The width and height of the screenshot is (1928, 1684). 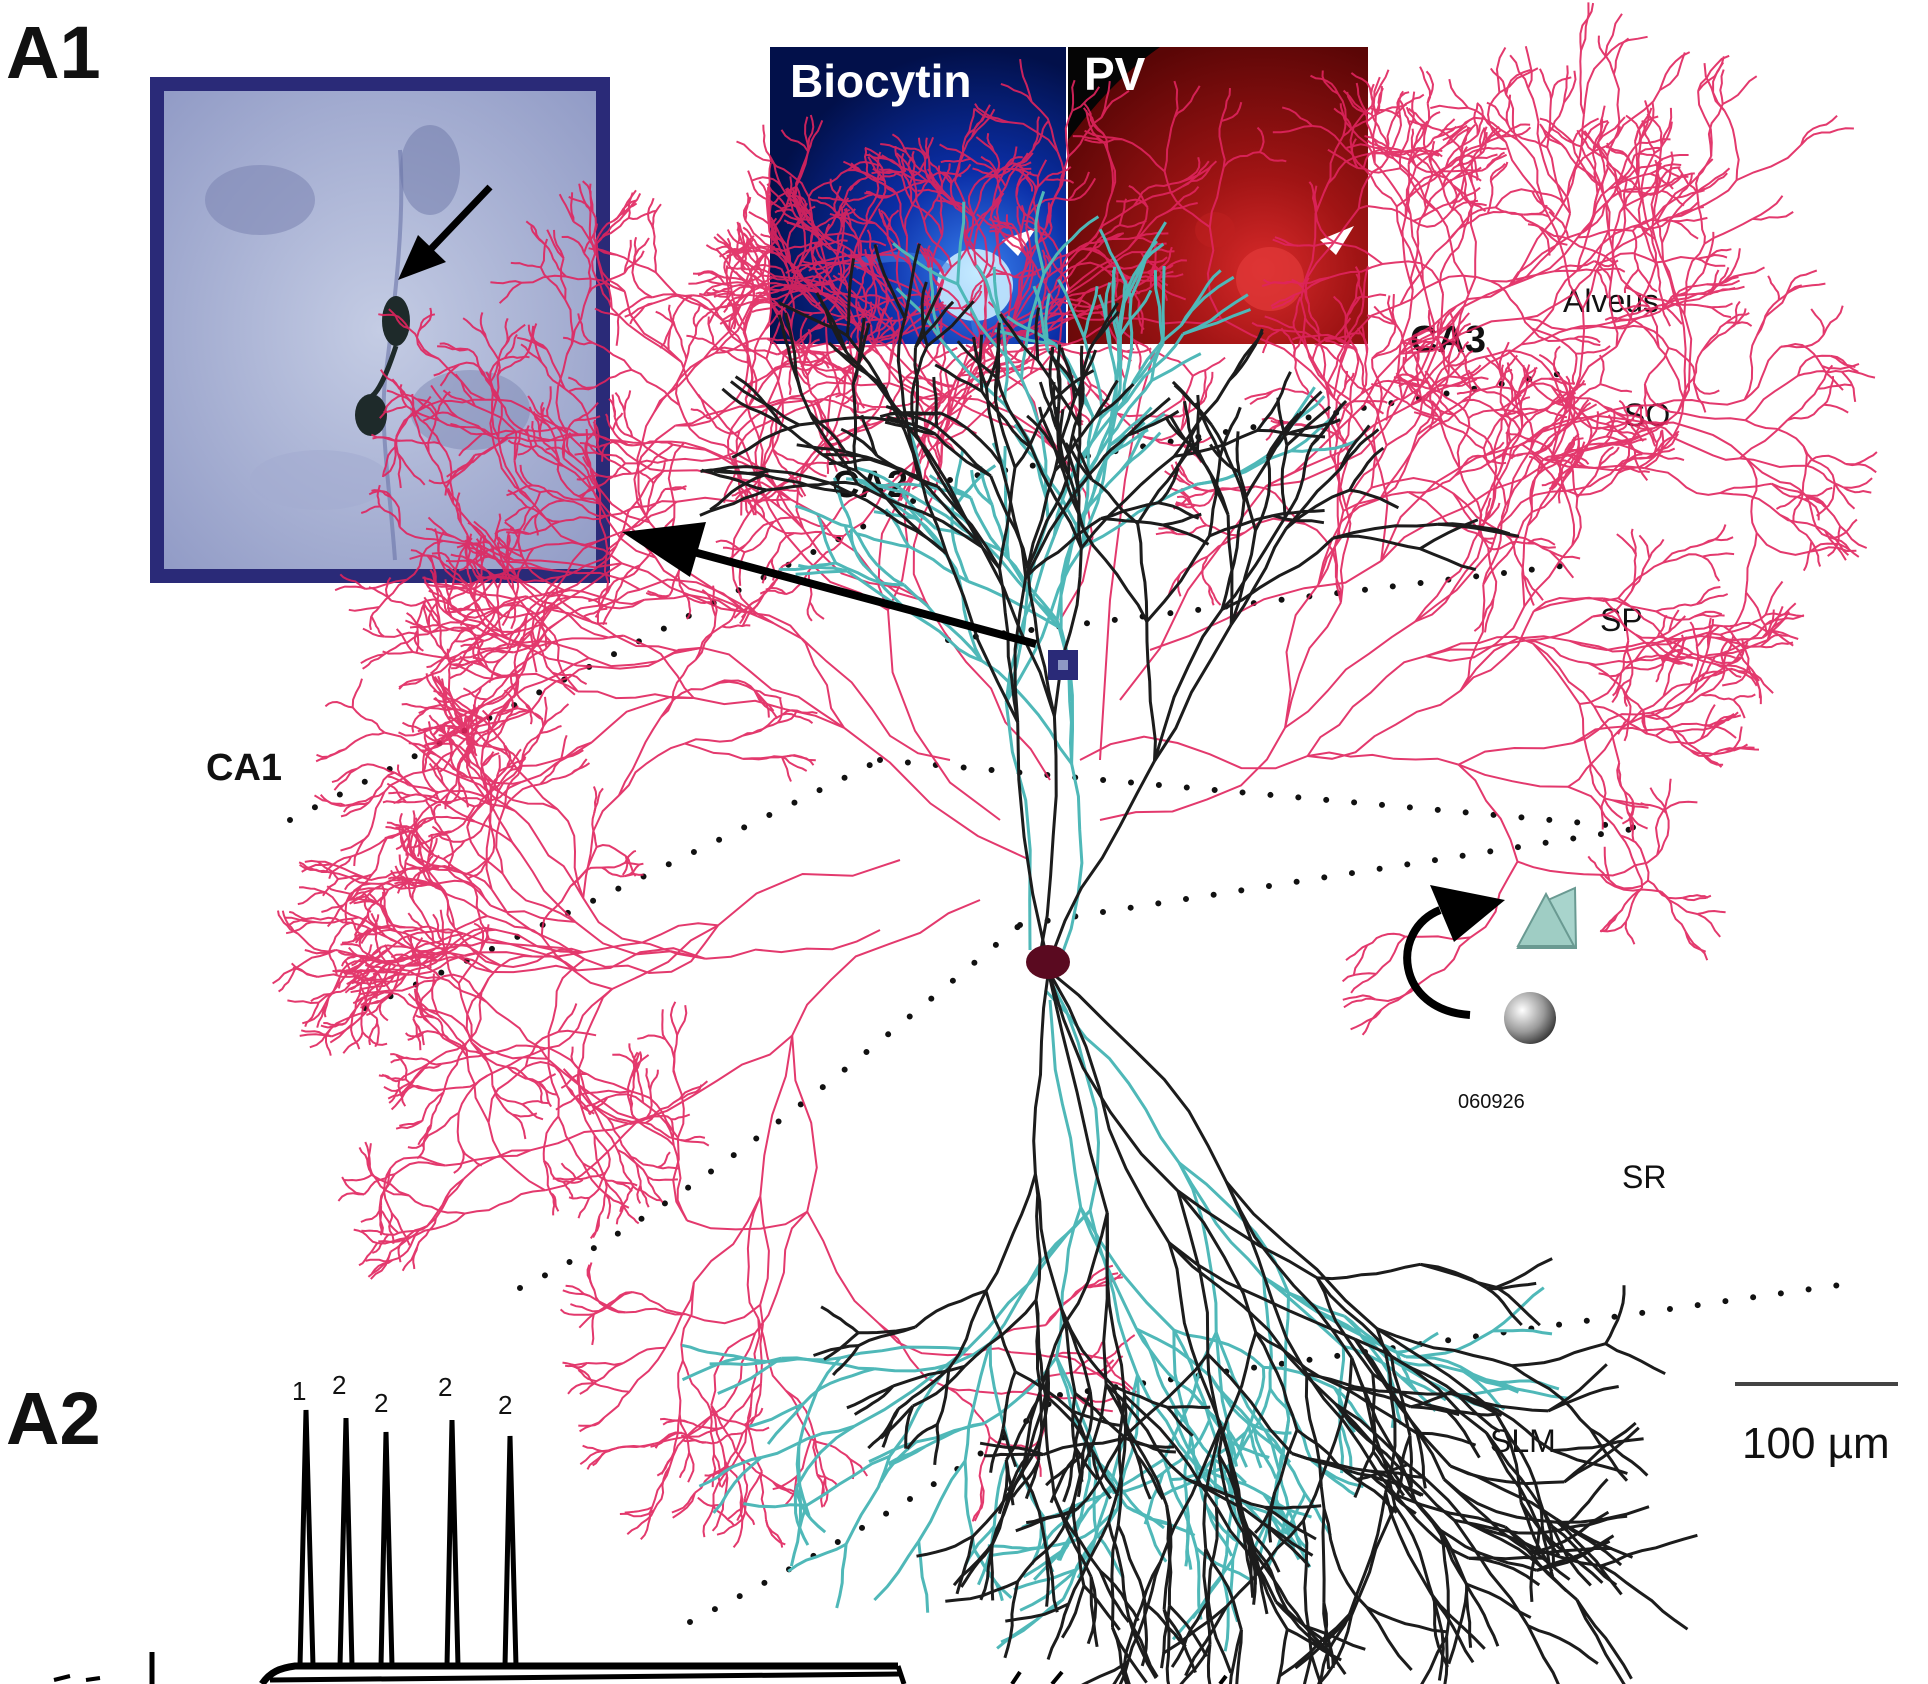 I want to click on pv-label: PV, so click(x=1115, y=74).